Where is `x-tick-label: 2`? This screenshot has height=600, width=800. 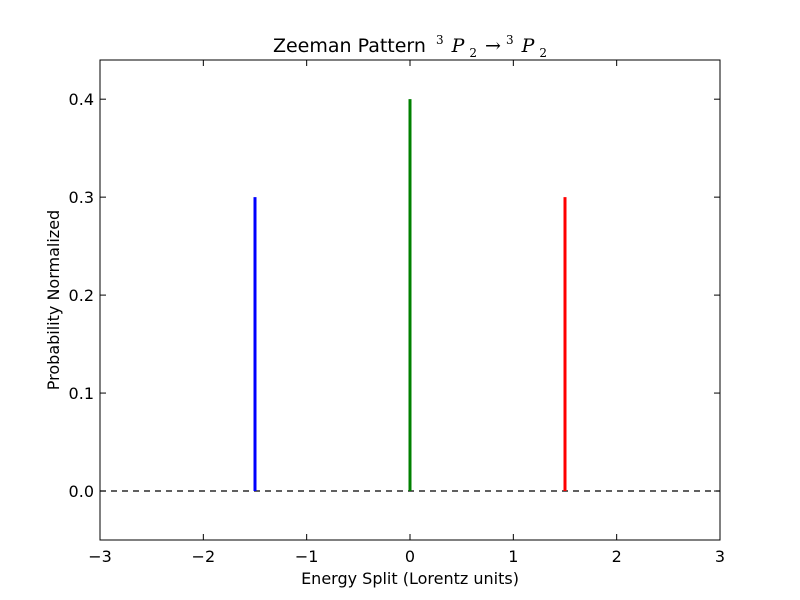
x-tick-label: 2 is located at coordinates (617, 556).